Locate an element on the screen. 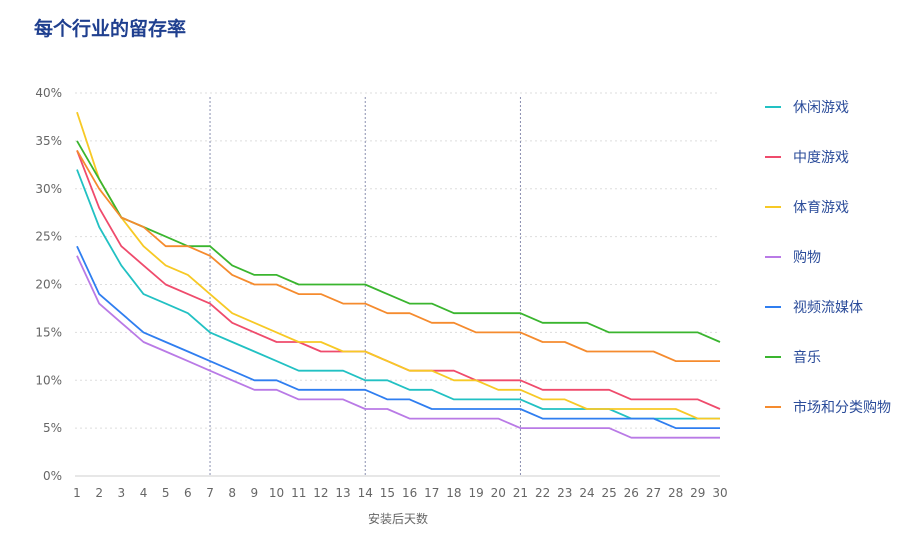 This screenshot has width=911, height=543. legend-item: 音乐 is located at coordinates (828, 357).